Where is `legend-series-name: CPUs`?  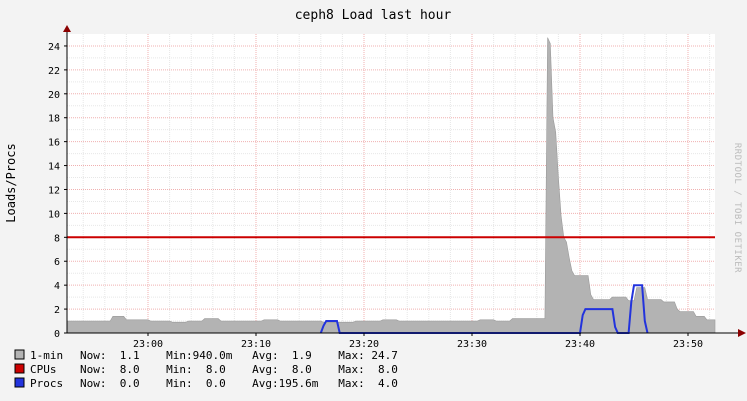 legend-series-name: CPUs is located at coordinates (43, 369).